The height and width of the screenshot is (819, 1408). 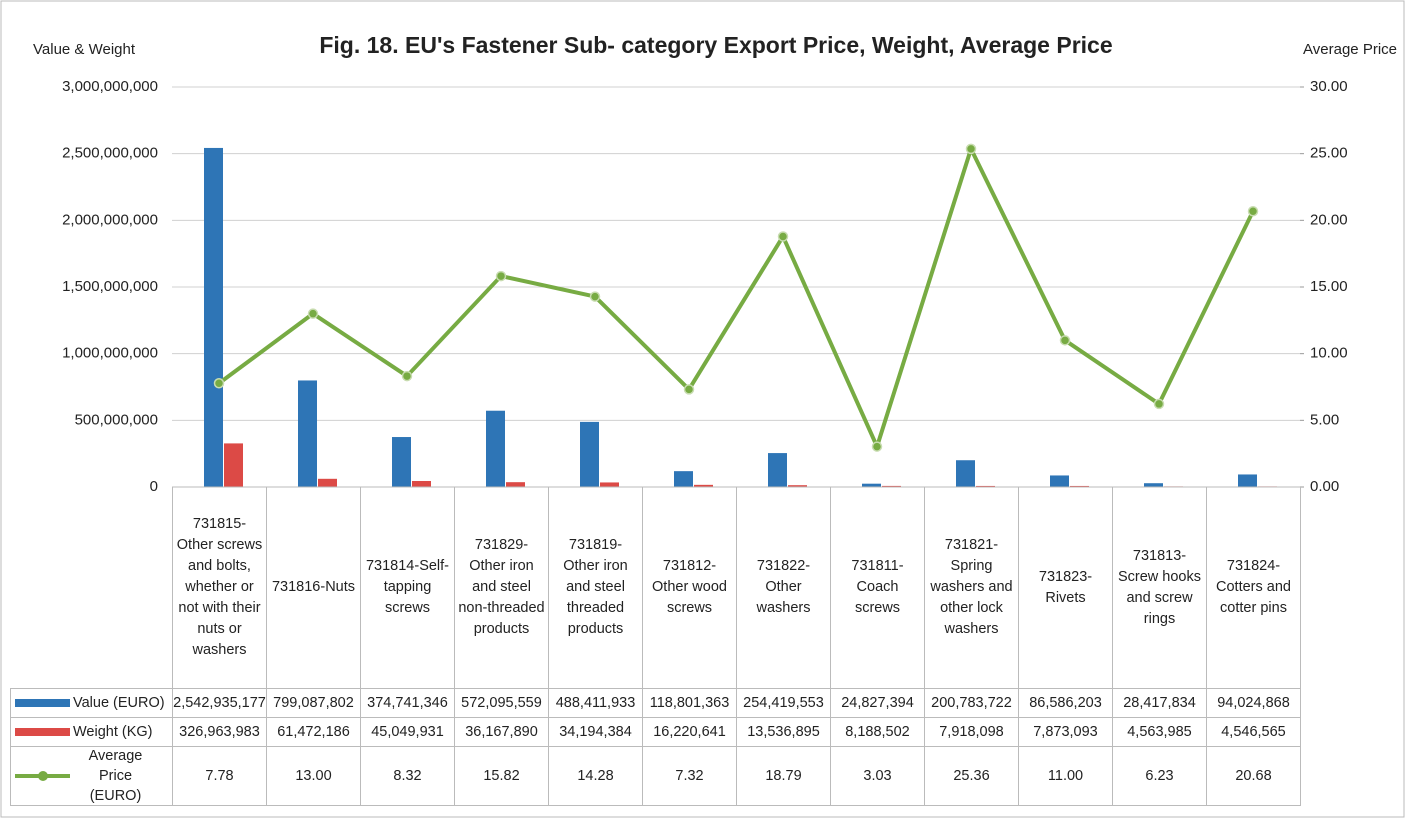 What do you see at coordinates (1350, 49) in the screenshot?
I see `y2-axis-label: Average Price` at bounding box center [1350, 49].